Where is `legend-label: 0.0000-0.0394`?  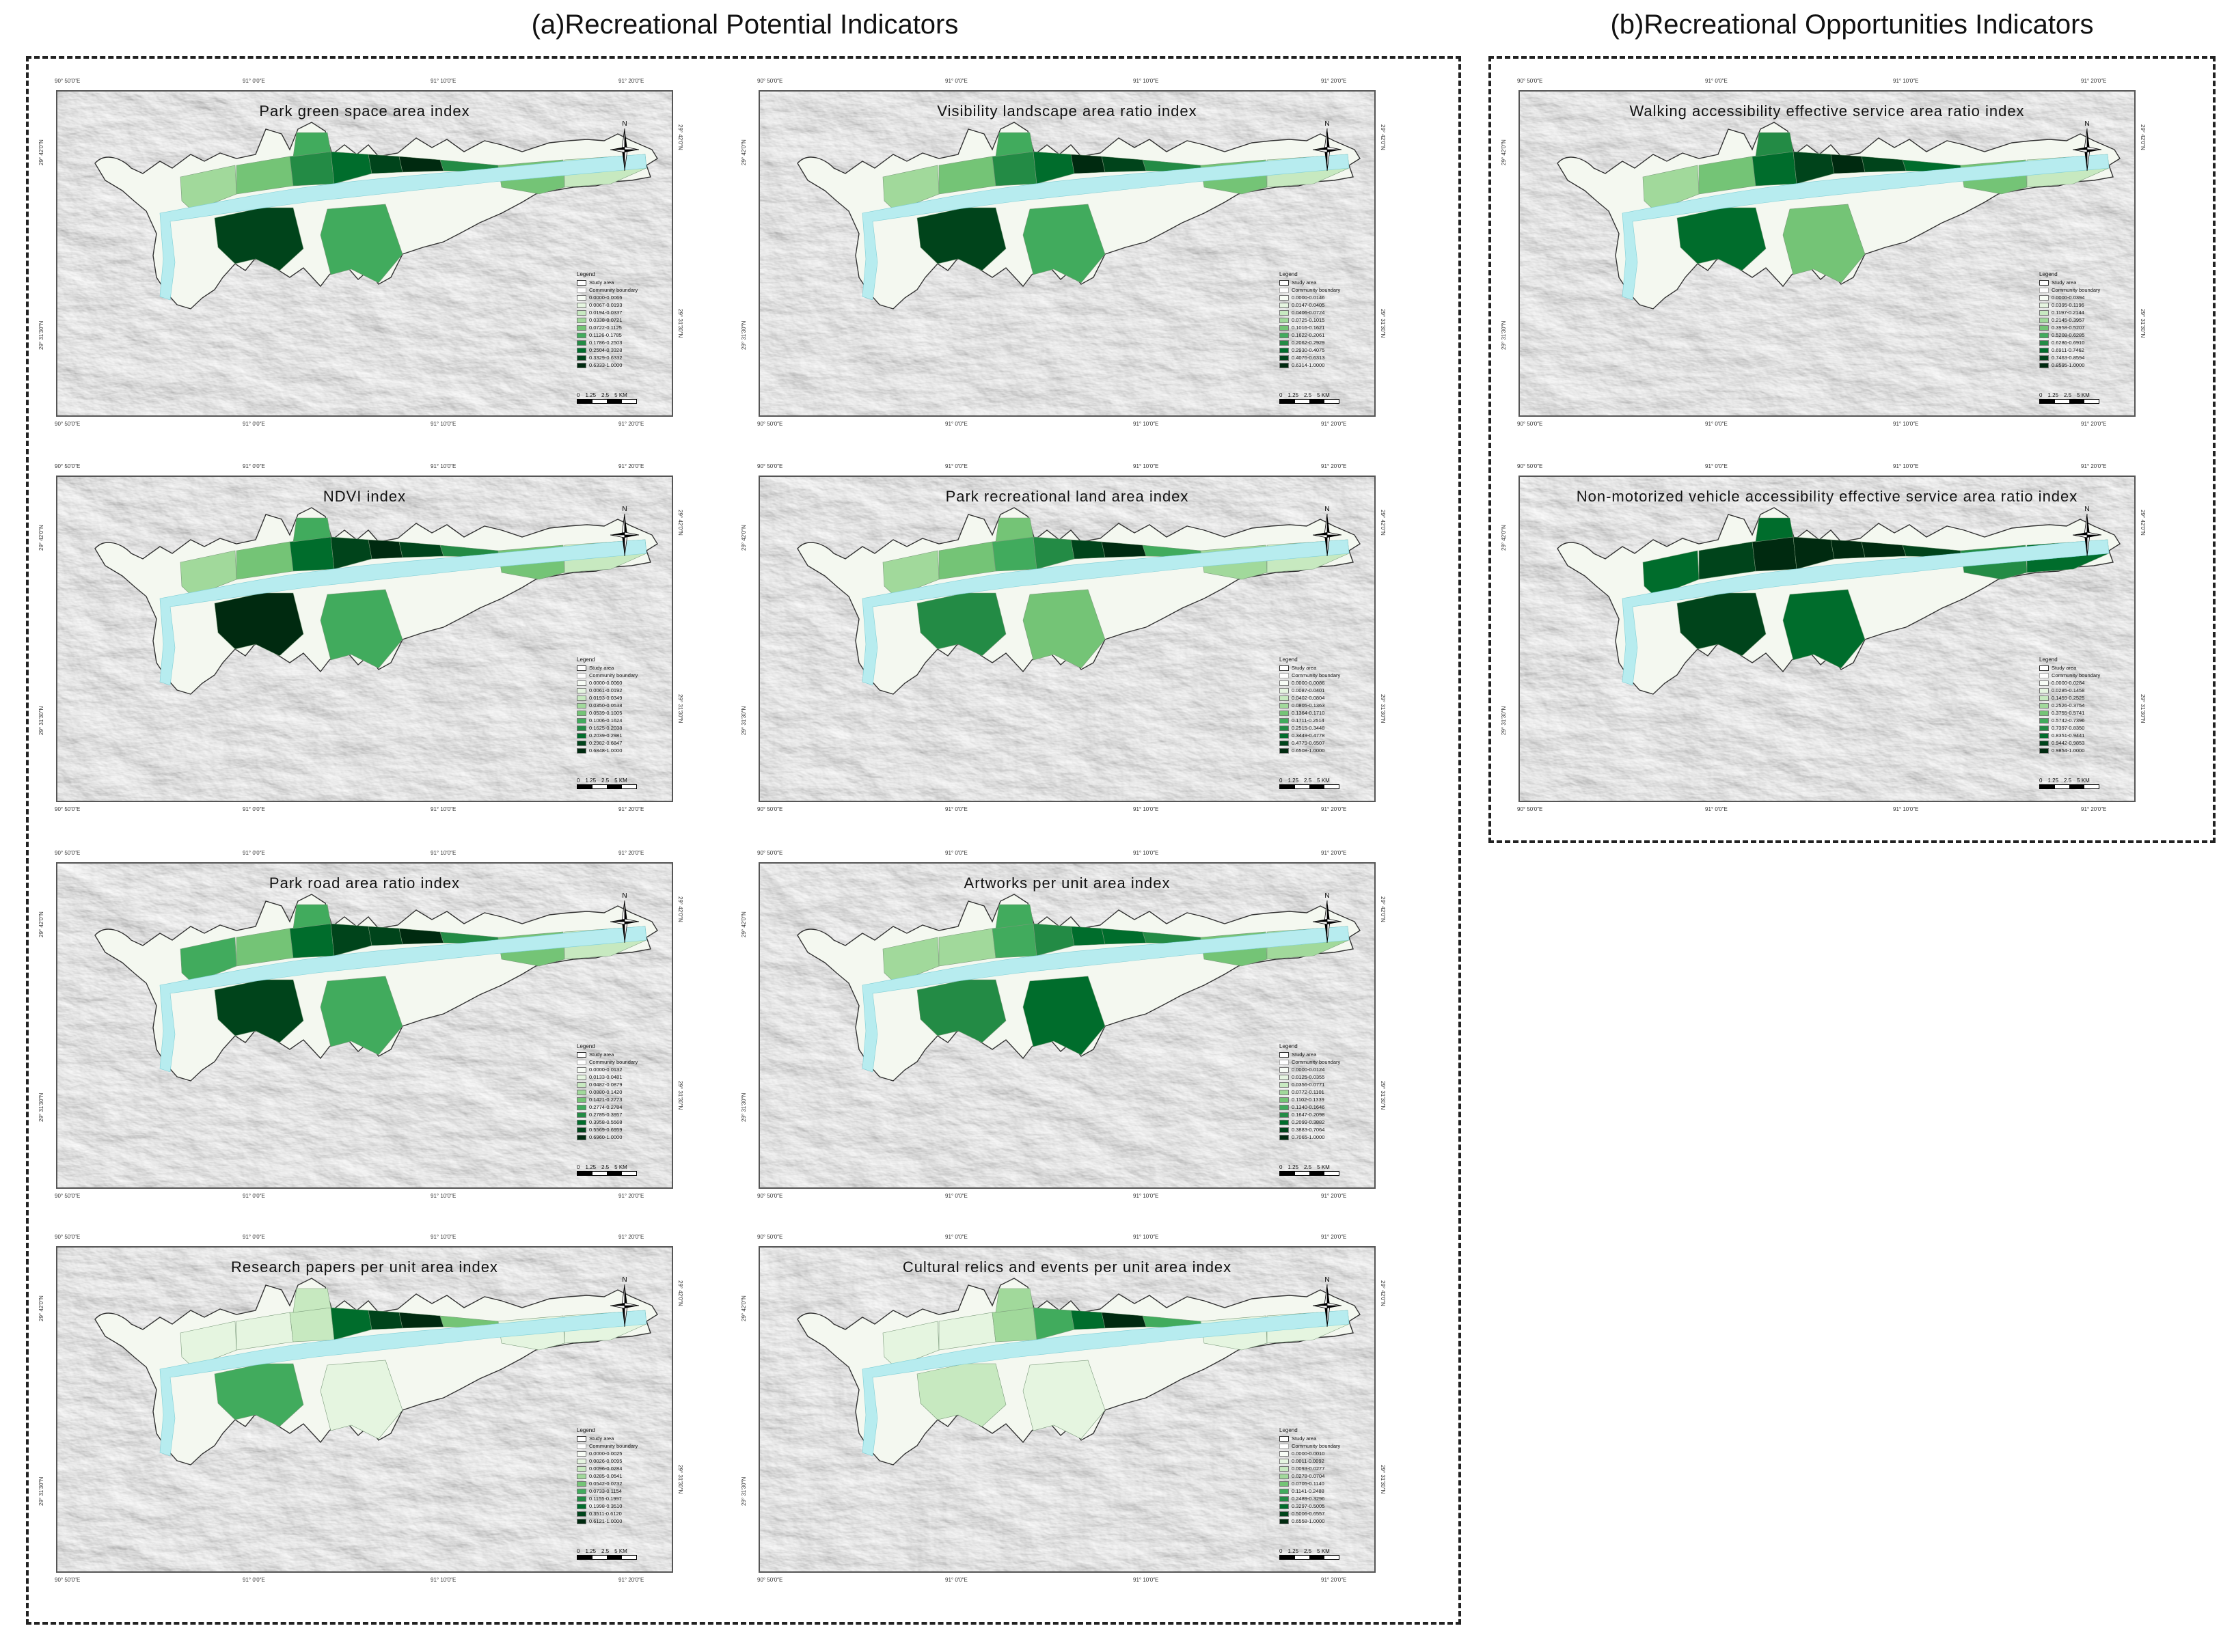
legend-label: 0.0000-0.0394 is located at coordinates (2068, 297).